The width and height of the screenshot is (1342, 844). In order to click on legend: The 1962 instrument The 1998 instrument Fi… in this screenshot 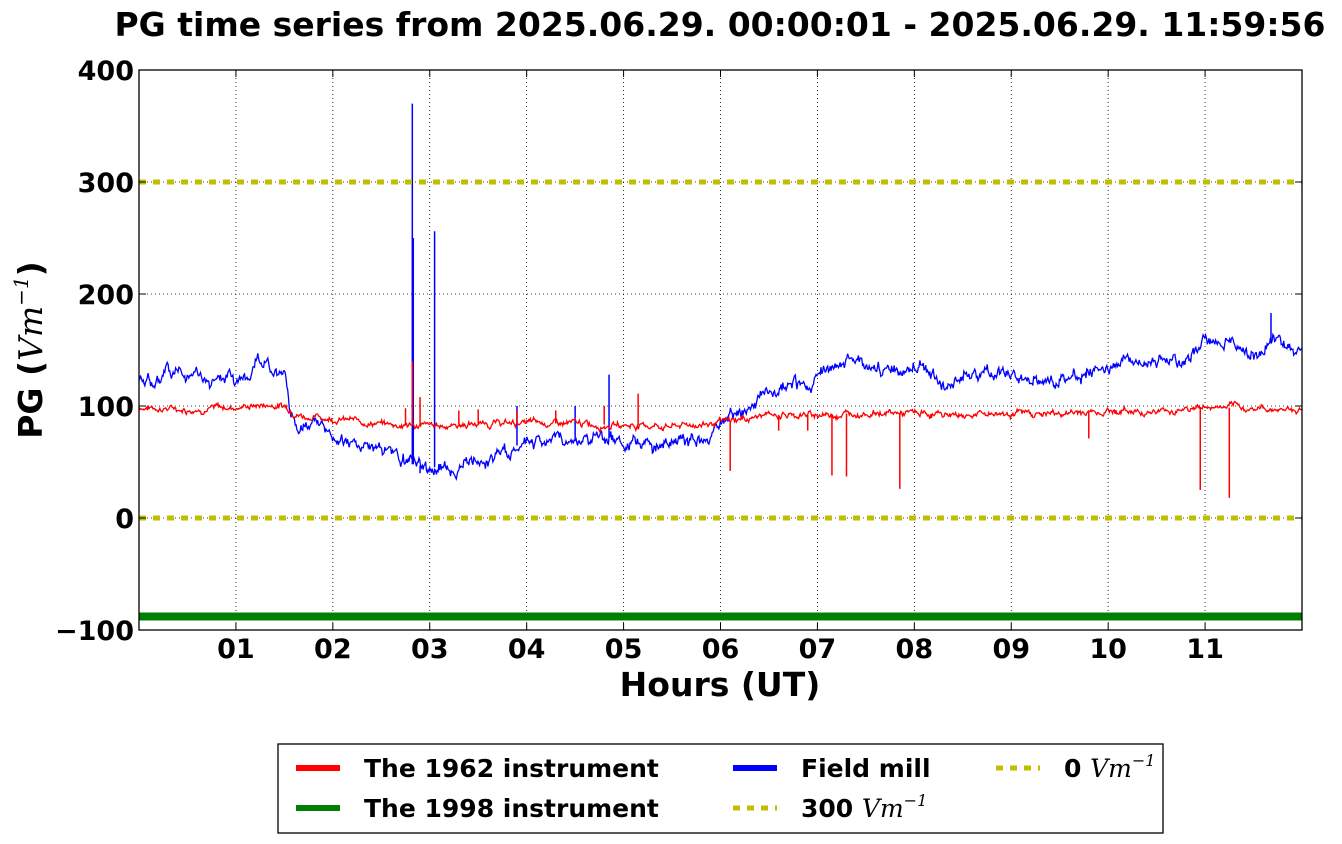, I will do `click(720, 788)`.